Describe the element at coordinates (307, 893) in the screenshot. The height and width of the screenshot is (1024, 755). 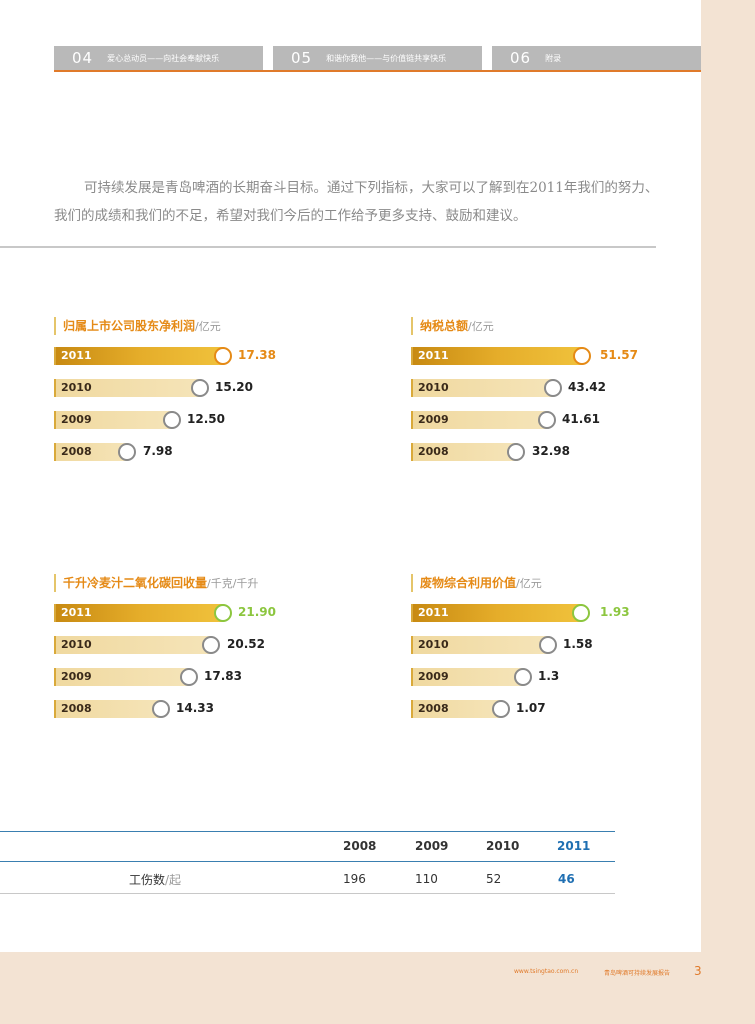
I see `table-rule-bottom` at that location.